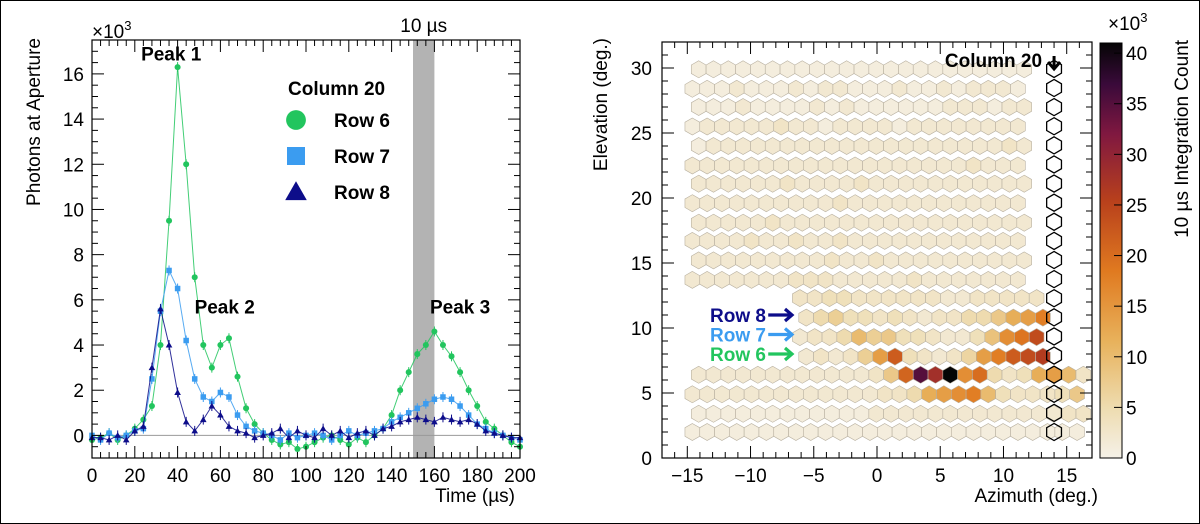 Image resolution: width=1200 pixels, height=524 pixels. What do you see at coordinates (362, 193) in the screenshot?
I see `legend-label: Row 8` at bounding box center [362, 193].